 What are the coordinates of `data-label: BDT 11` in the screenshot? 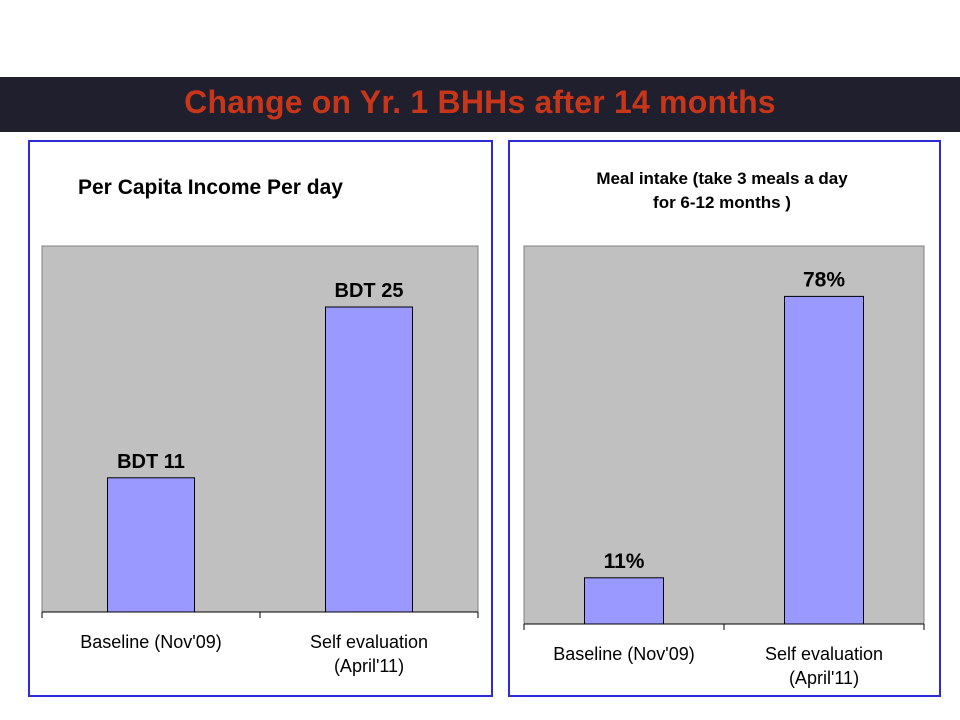 It's located at (151, 462).